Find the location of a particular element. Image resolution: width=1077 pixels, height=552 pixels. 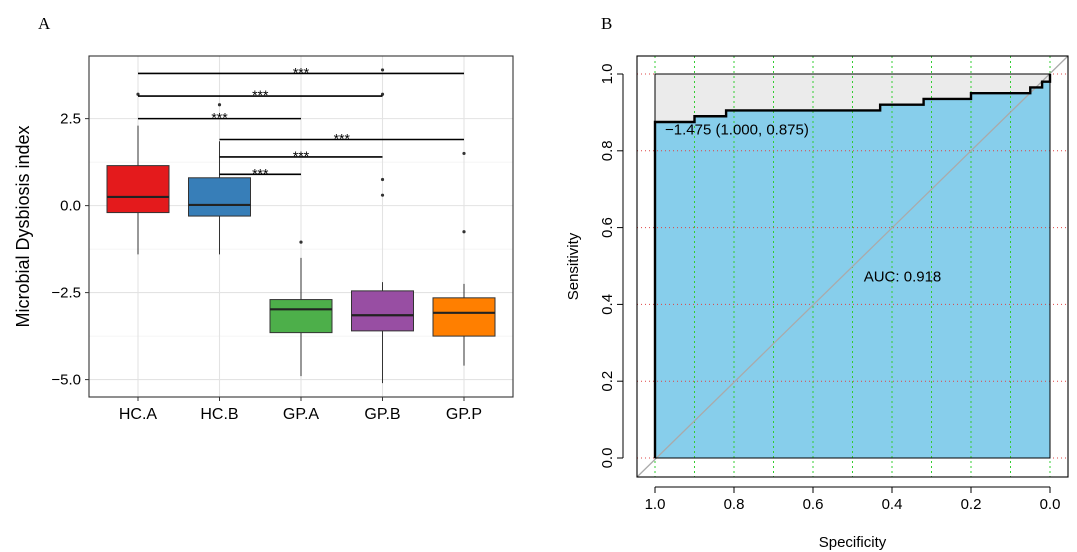

roc-x-tick-label: 0.0 is located at coordinates (1050, 504).